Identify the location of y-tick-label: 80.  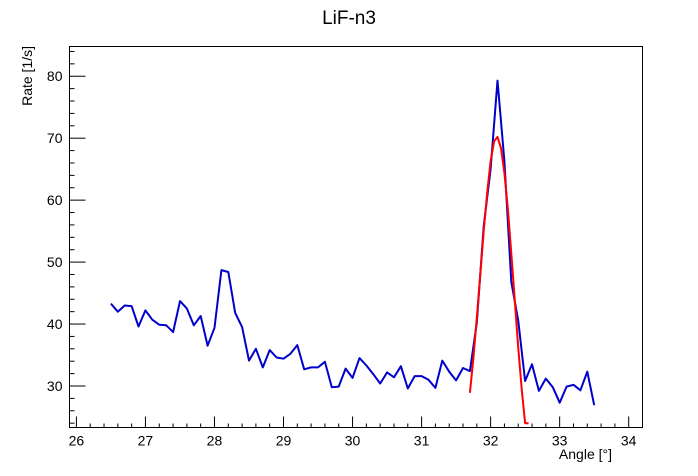
(55, 76).